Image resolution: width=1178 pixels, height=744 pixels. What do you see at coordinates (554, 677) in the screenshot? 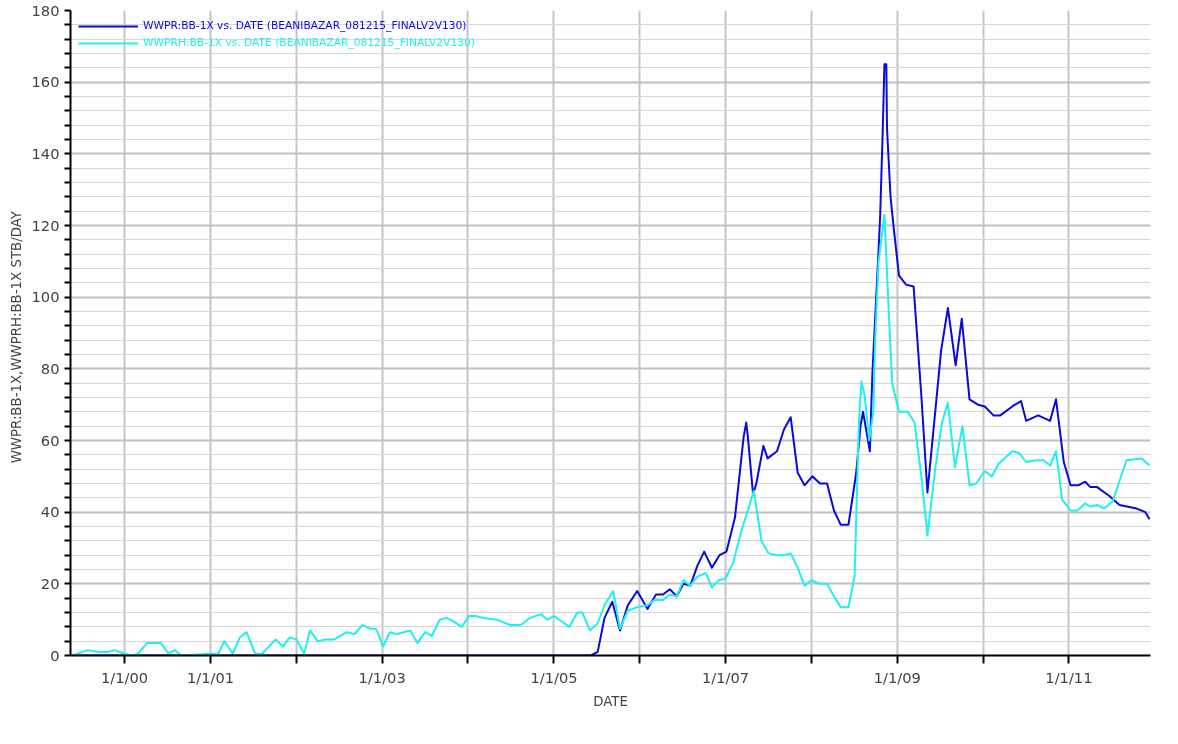
I see `x-tick-label: 1/1/05` at bounding box center [554, 677].